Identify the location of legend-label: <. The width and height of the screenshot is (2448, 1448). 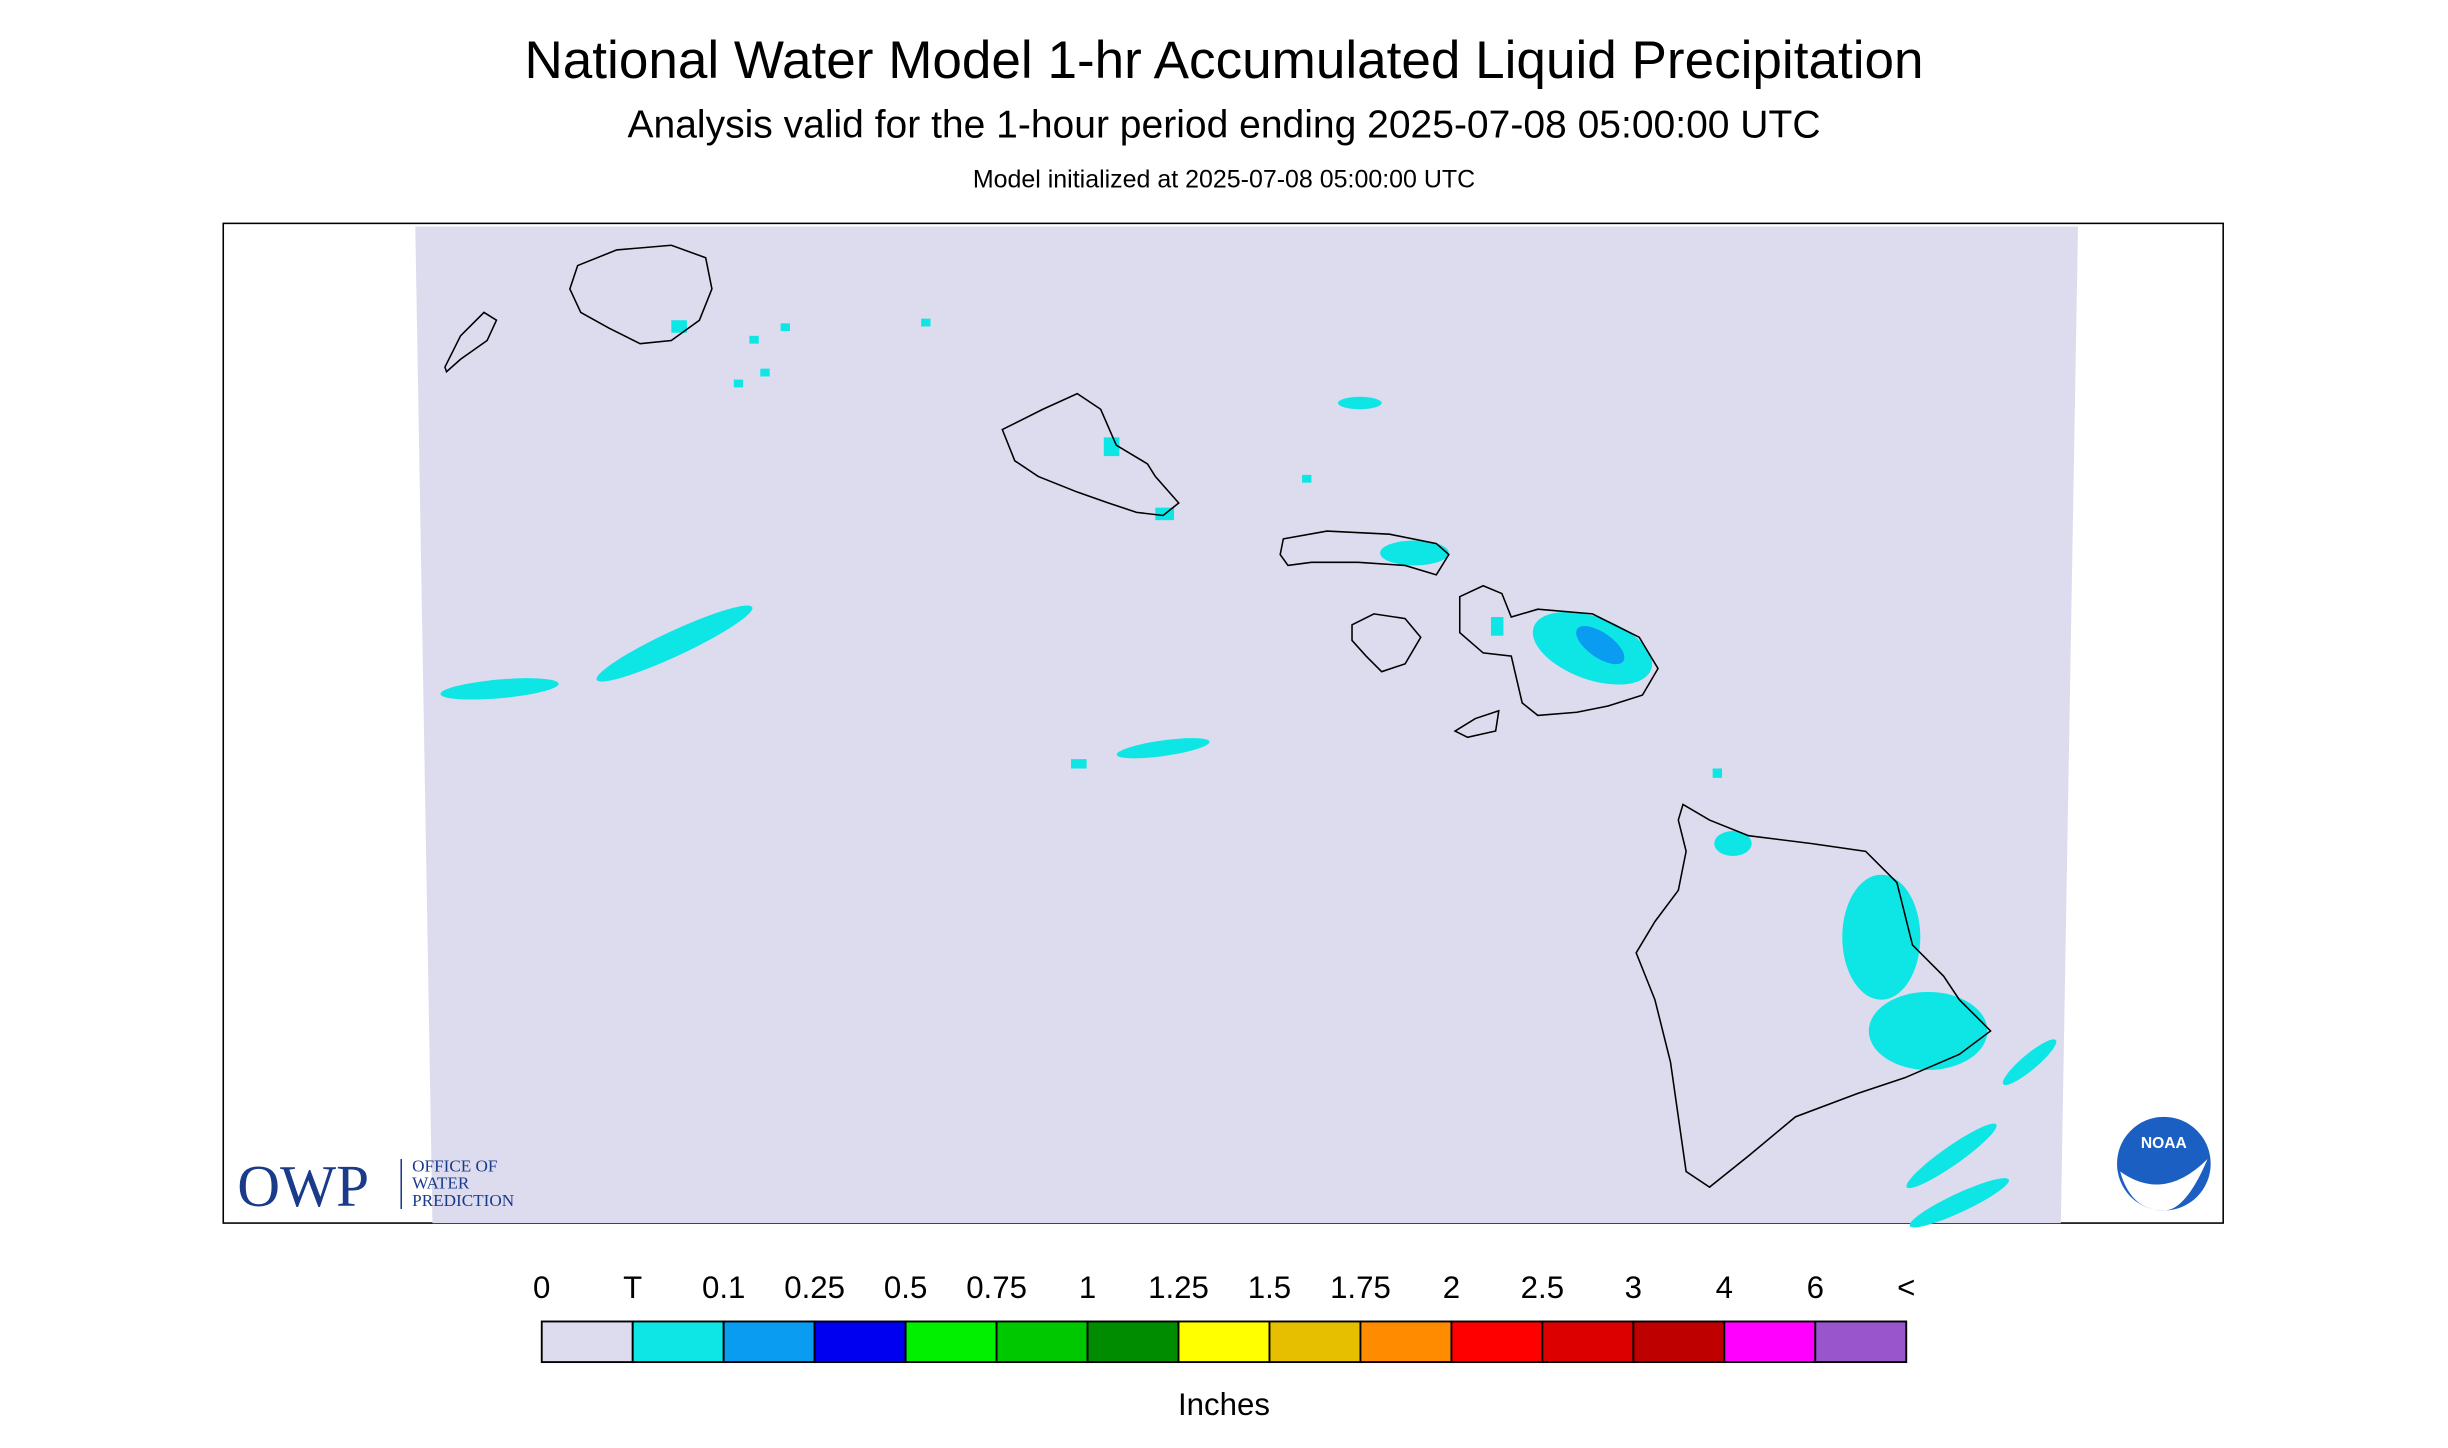
(1906, 1287).